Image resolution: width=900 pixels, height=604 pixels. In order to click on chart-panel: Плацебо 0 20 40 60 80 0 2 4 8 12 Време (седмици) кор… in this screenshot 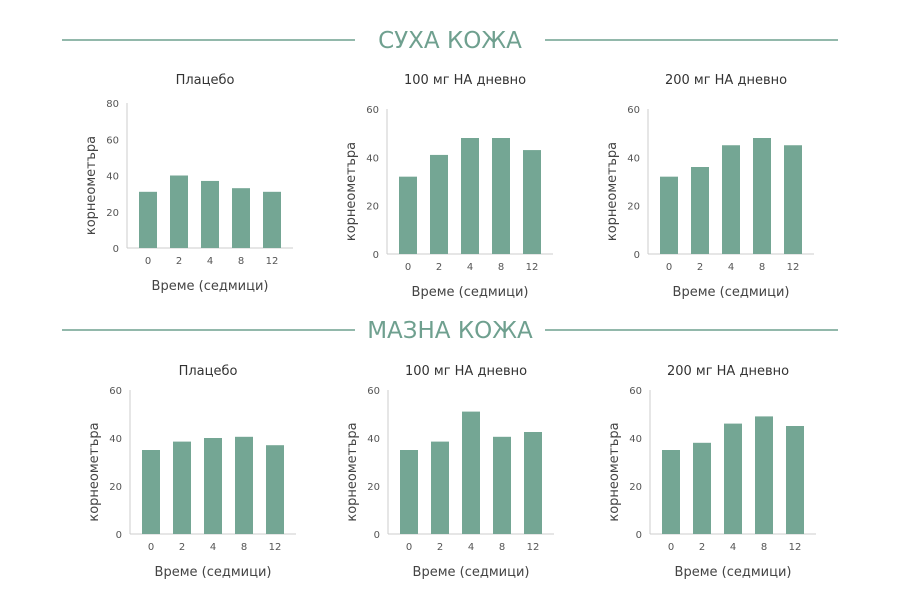, I will do `click(188, 183)`.